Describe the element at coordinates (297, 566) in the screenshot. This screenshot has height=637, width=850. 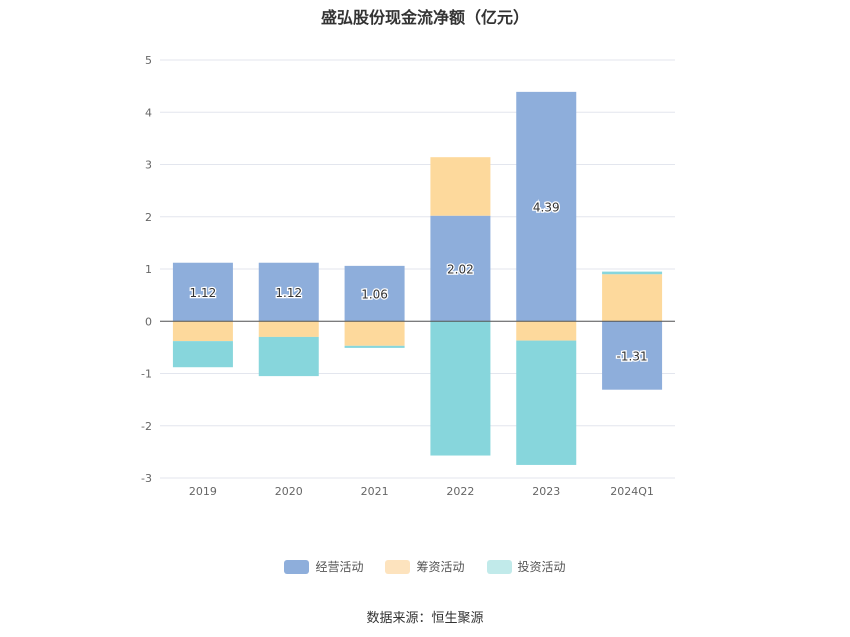
I see `legend-swatch-operating` at that location.